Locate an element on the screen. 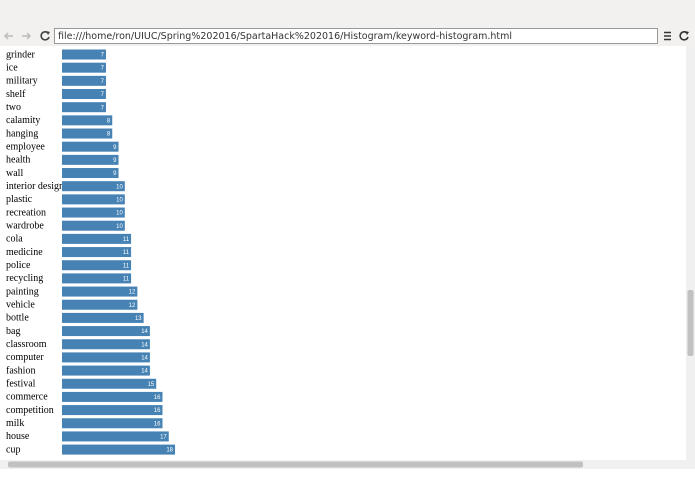 The image size is (695, 494). category-label: wardrobe is located at coordinates (25, 226).